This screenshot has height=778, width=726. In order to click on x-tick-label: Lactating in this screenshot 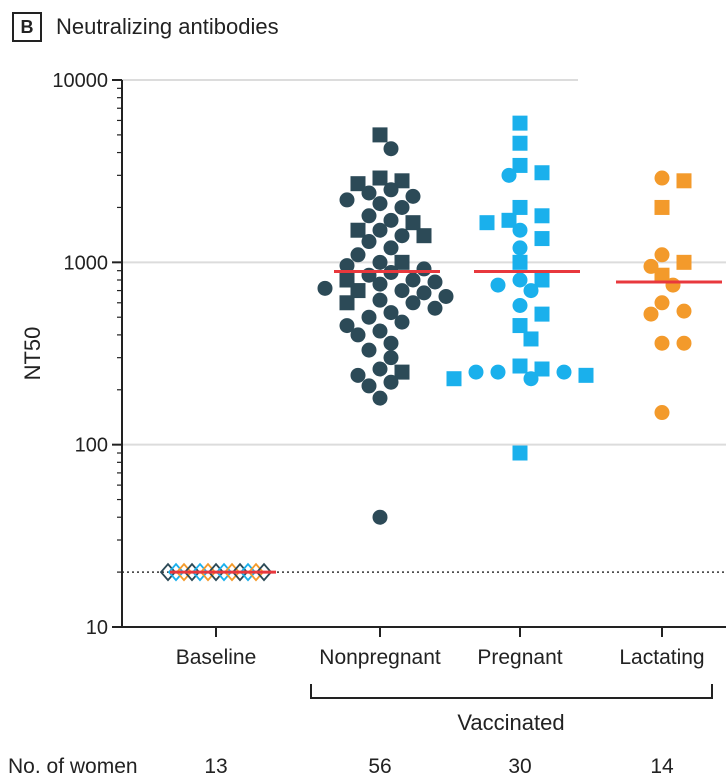, I will do `click(661, 657)`.